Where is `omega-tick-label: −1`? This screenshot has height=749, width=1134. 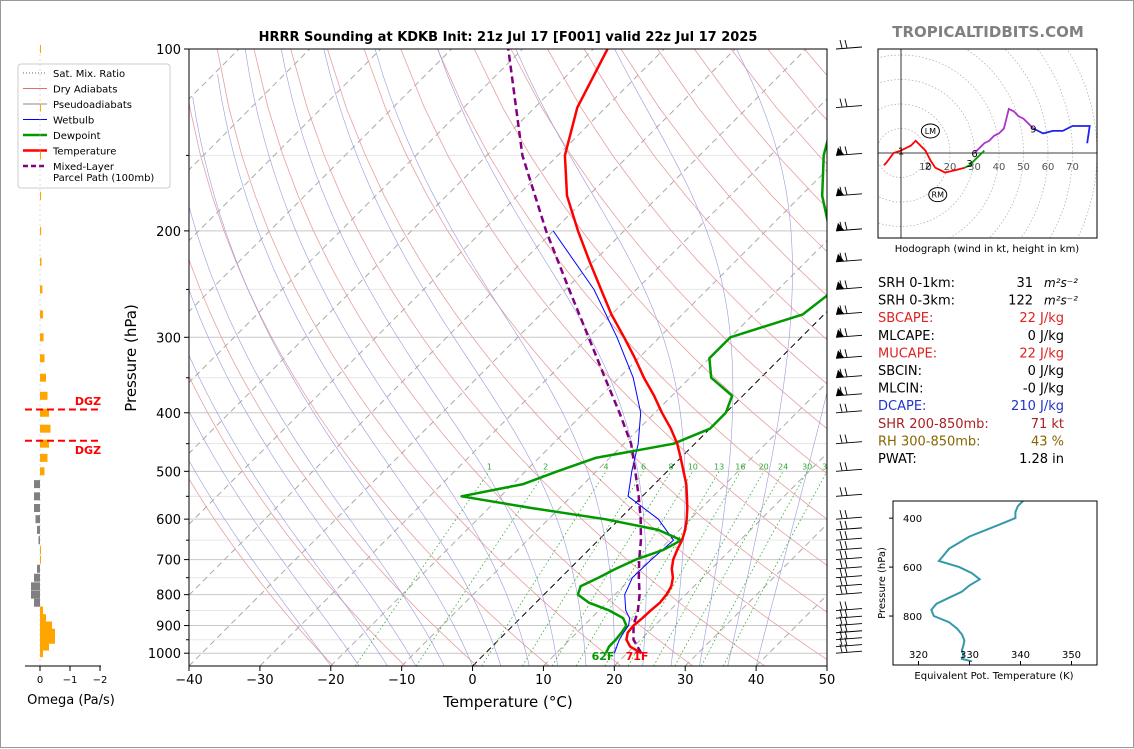
omega-tick-label: −1 is located at coordinates (70, 680).